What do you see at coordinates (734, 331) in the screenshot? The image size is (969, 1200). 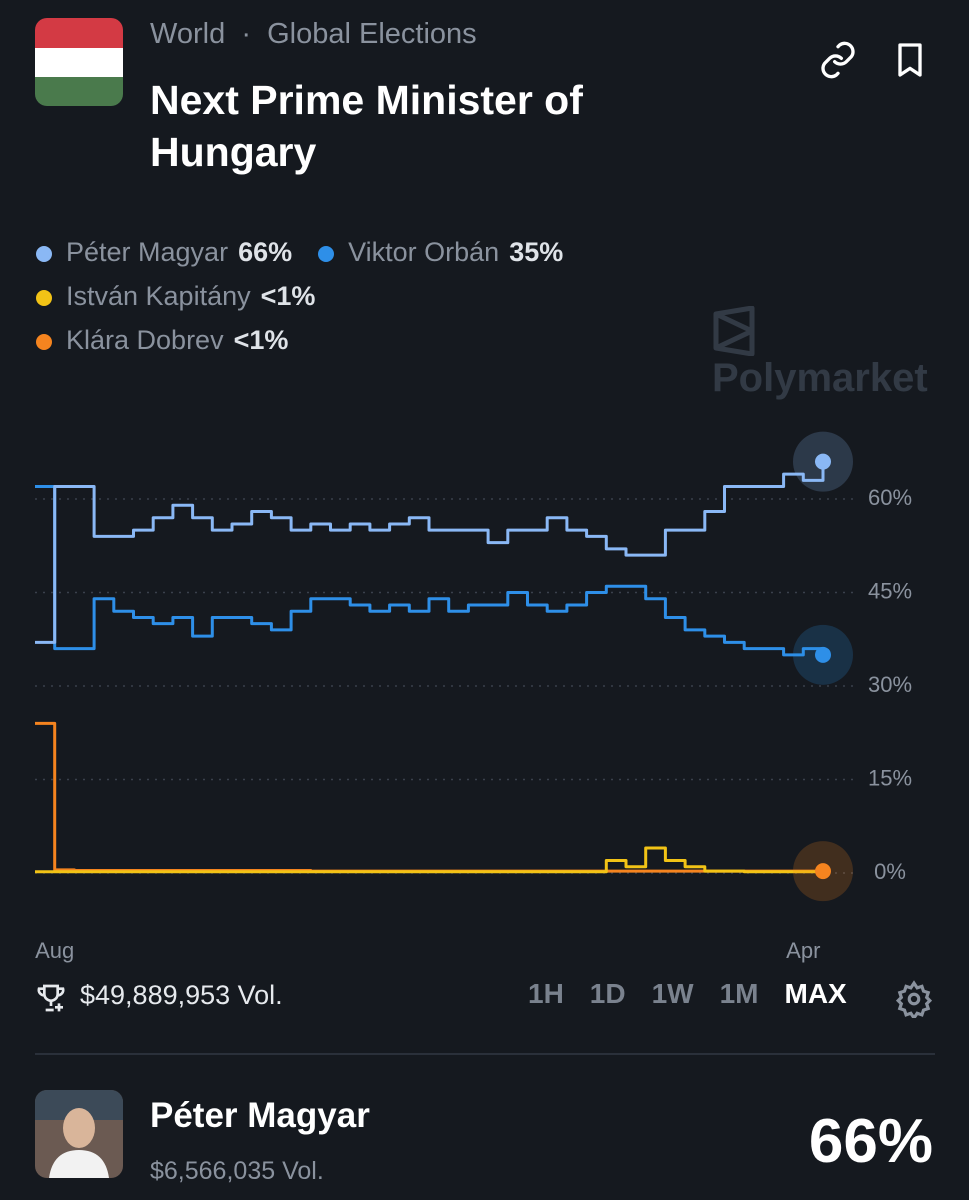 I see `watermark-logo` at bounding box center [734, 331].